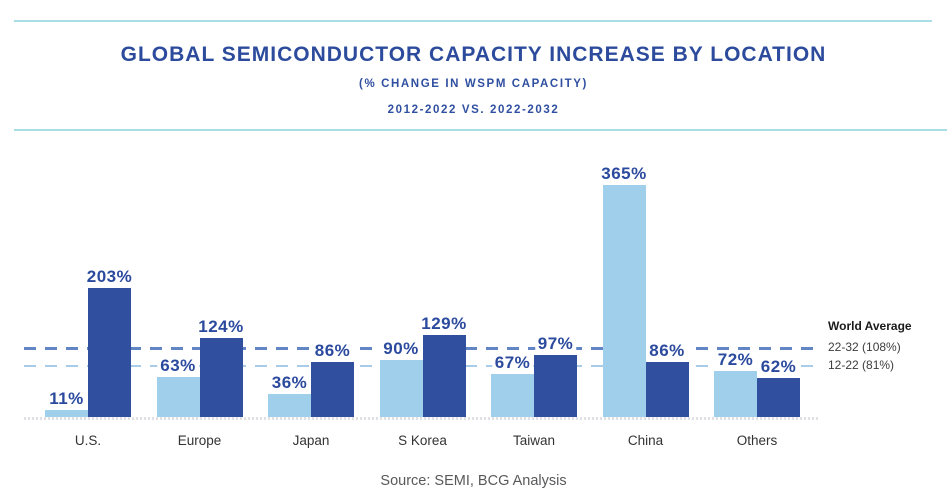 This screenshot has width=947, height=495. I want to click on value-label-europe-2012-2022: 63%, so click(178, 366).